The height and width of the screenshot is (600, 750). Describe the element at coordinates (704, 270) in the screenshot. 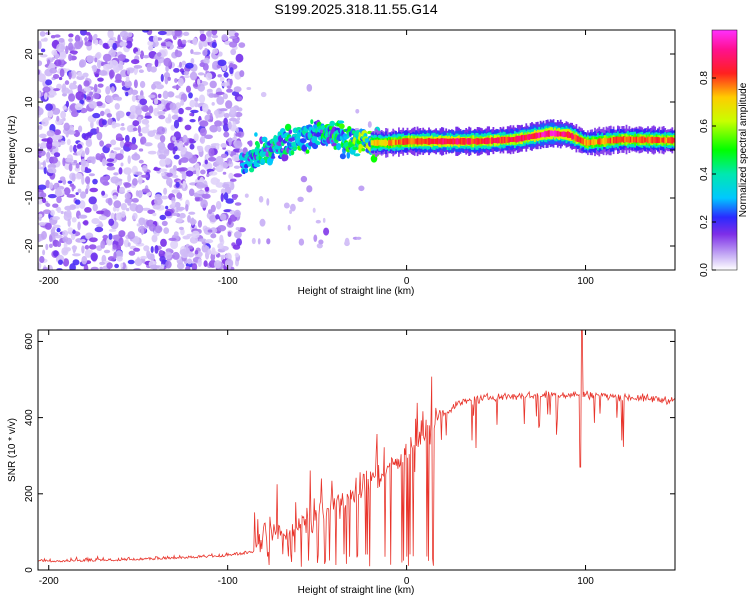

I see `colorbar-tick-label: 0.0` at that location.